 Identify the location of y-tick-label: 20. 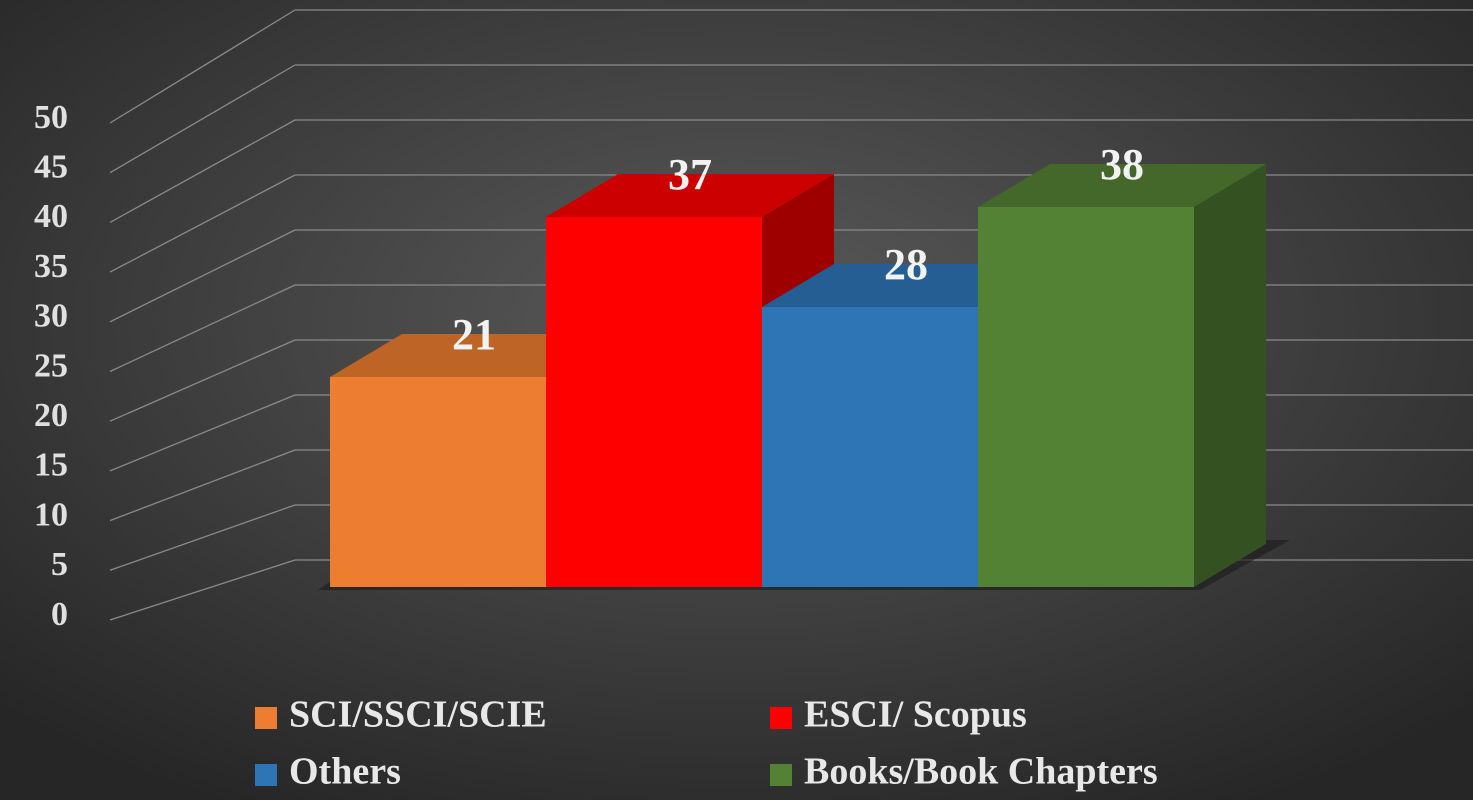
(51, 415).